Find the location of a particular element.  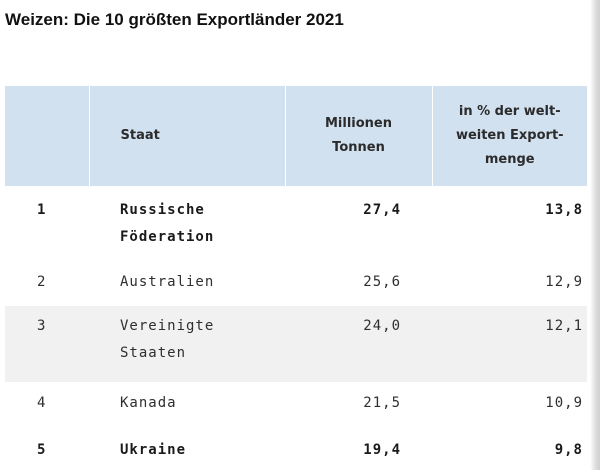

header-export-share-line2: weiten Export- is located at coordinates (509, 135).